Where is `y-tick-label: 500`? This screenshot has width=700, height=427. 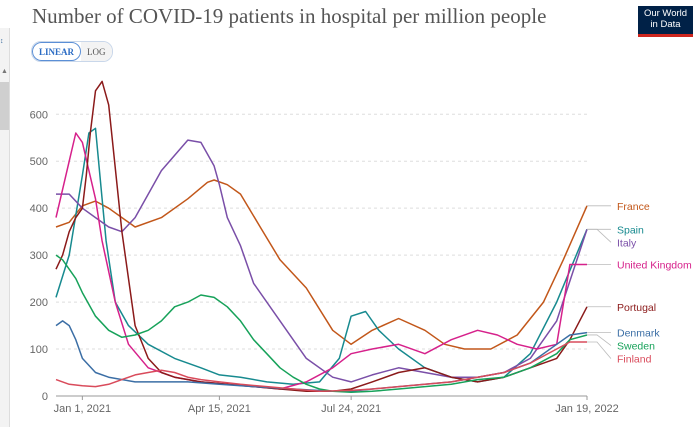
y-tick-label: 500 is located at coordinates (39, 162).